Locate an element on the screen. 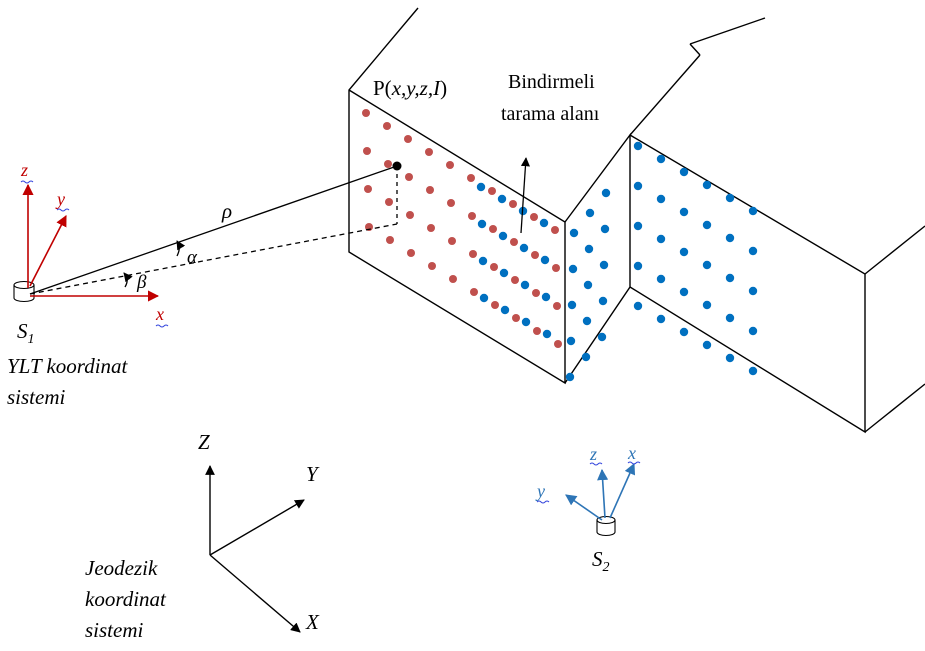 This screenshot has width=925, height=651. beta-arc is located at coordinates (128, 280).